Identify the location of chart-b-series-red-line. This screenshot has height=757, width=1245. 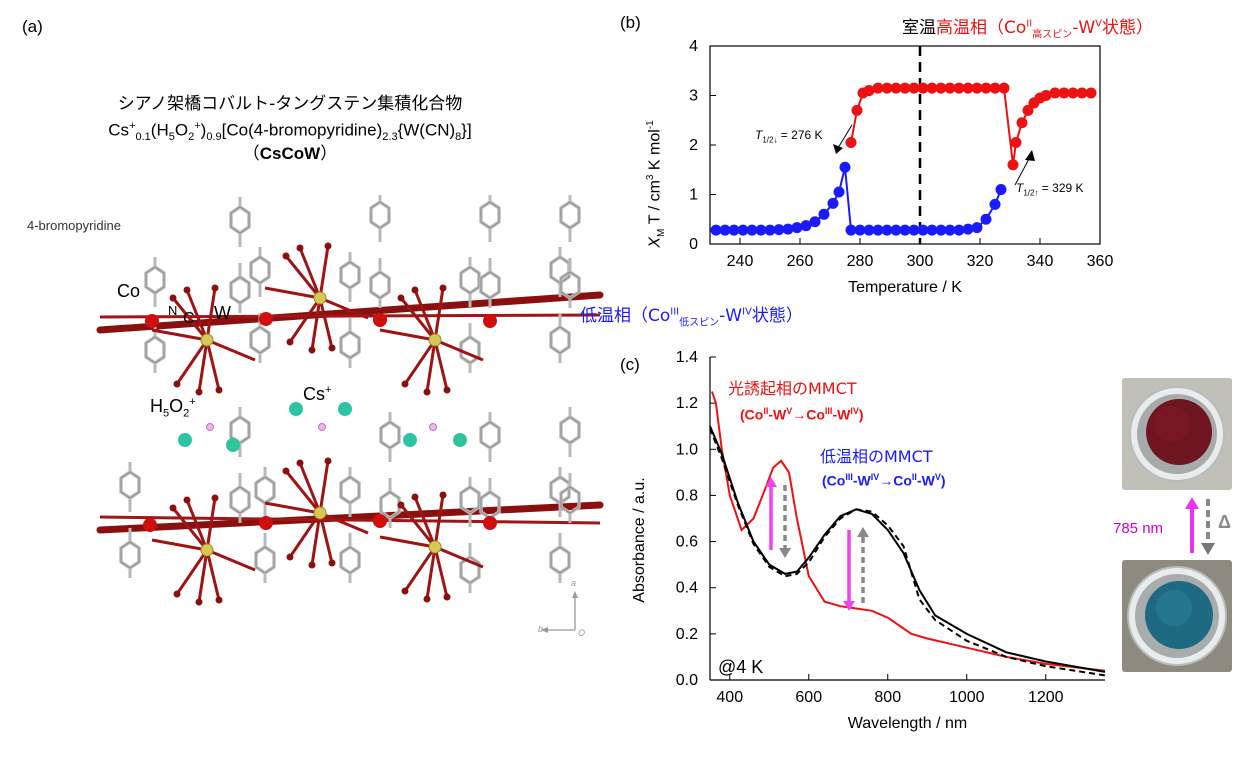
(970, 126).